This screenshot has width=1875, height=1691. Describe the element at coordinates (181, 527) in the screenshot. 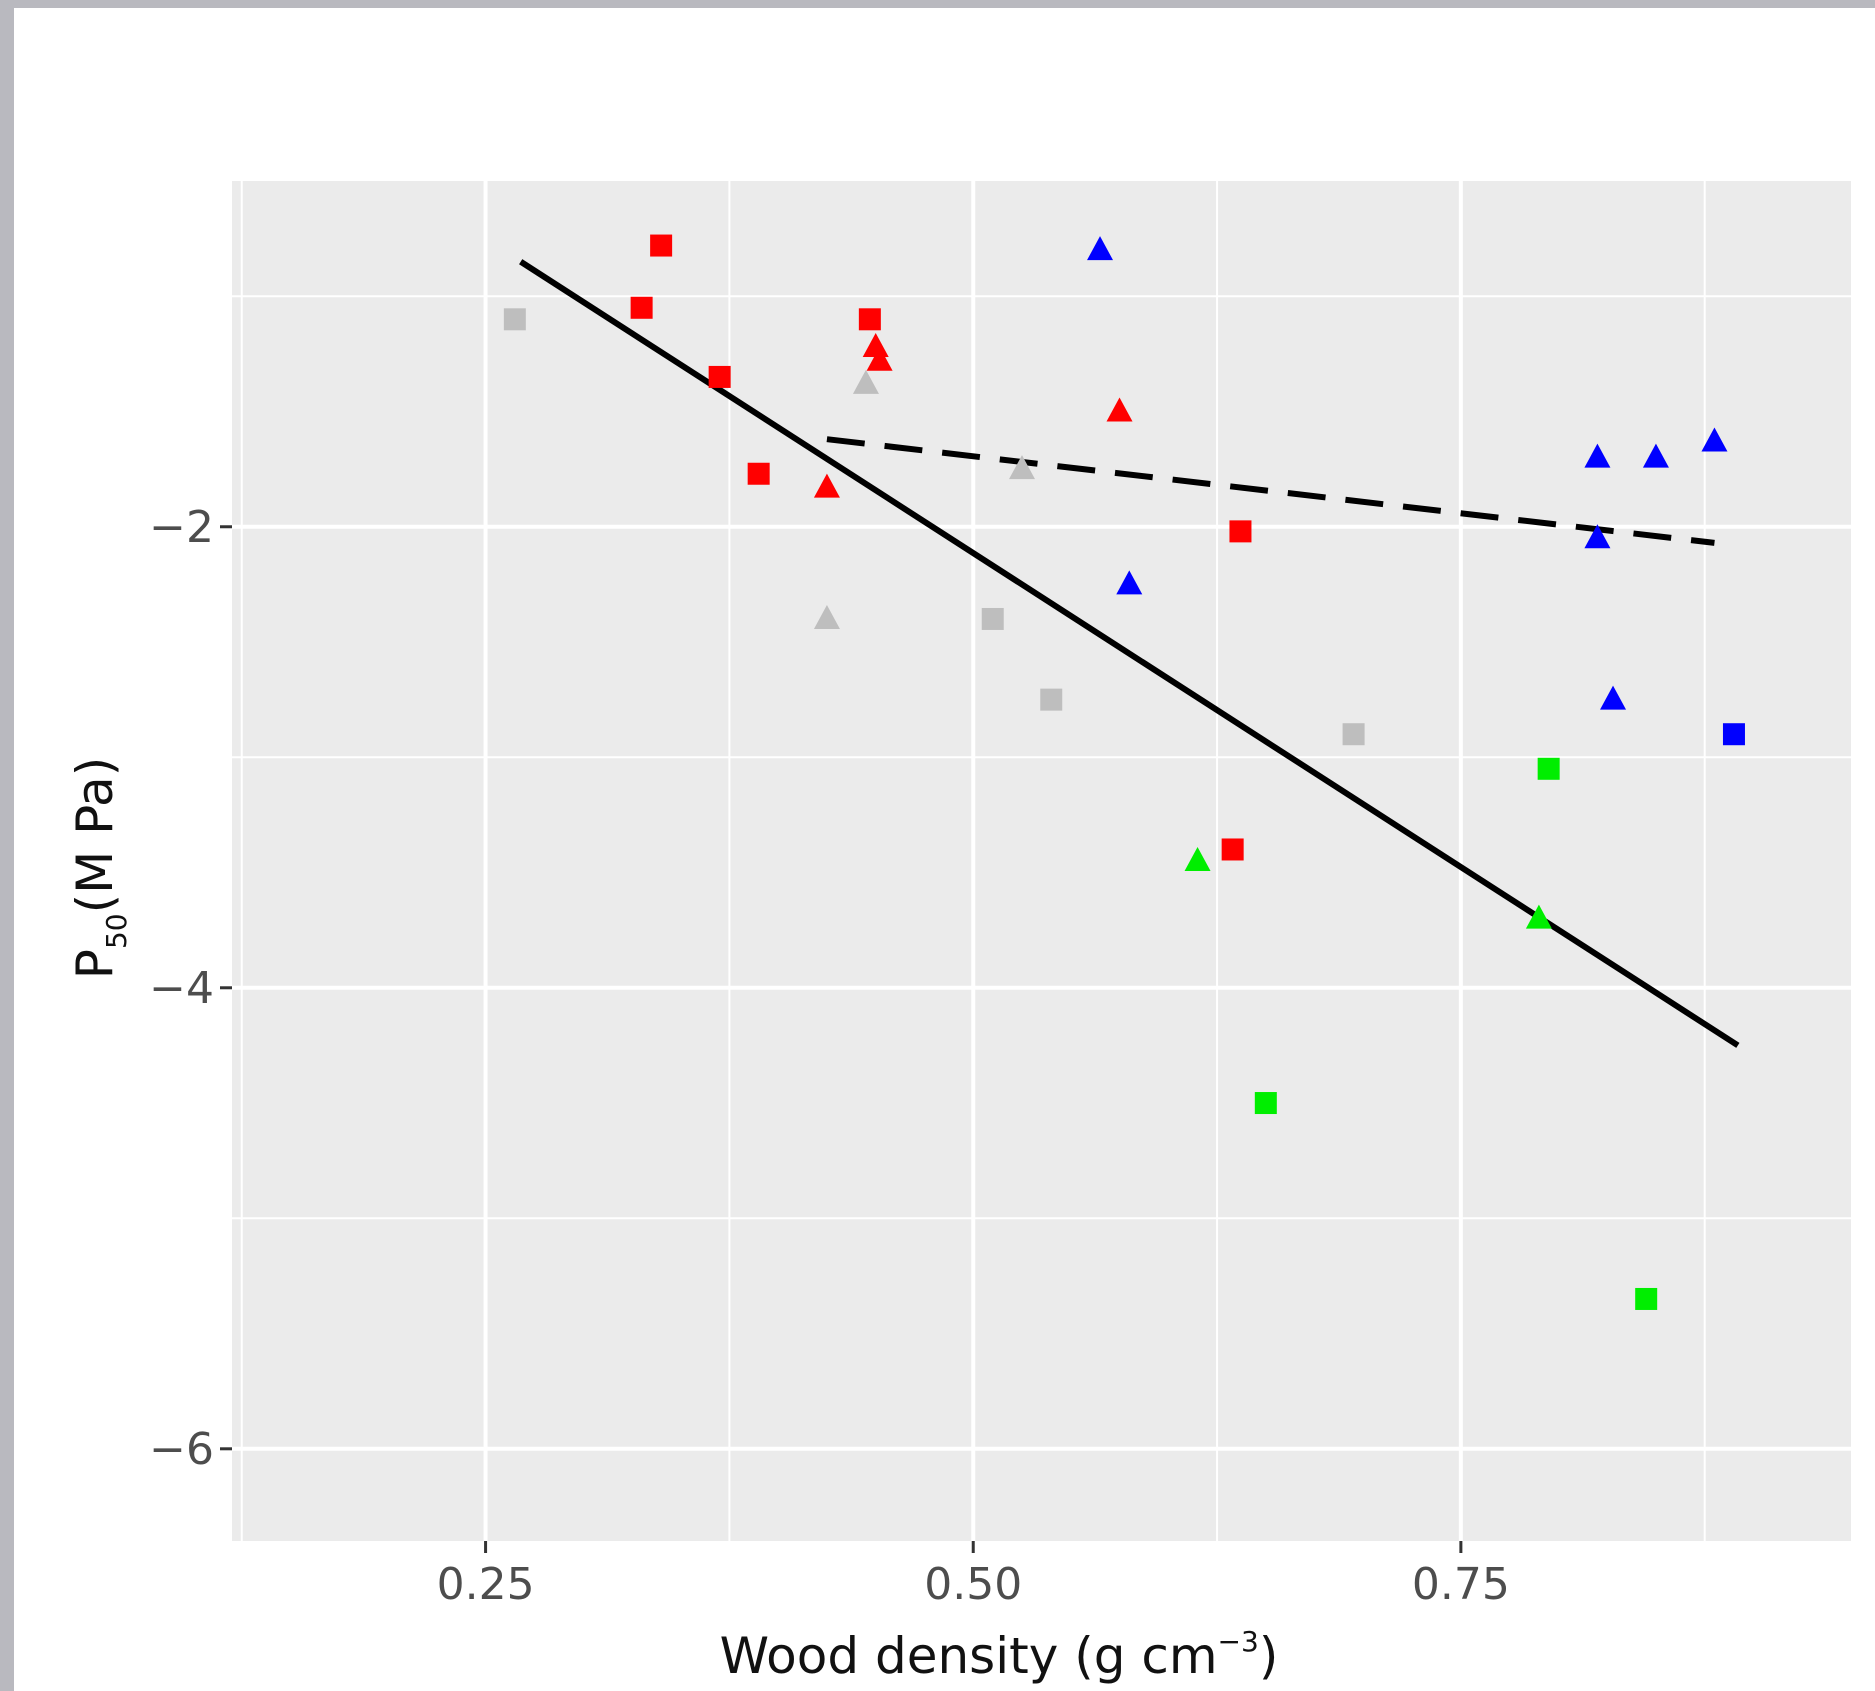

I see `y-tick-label: −2` at that location.